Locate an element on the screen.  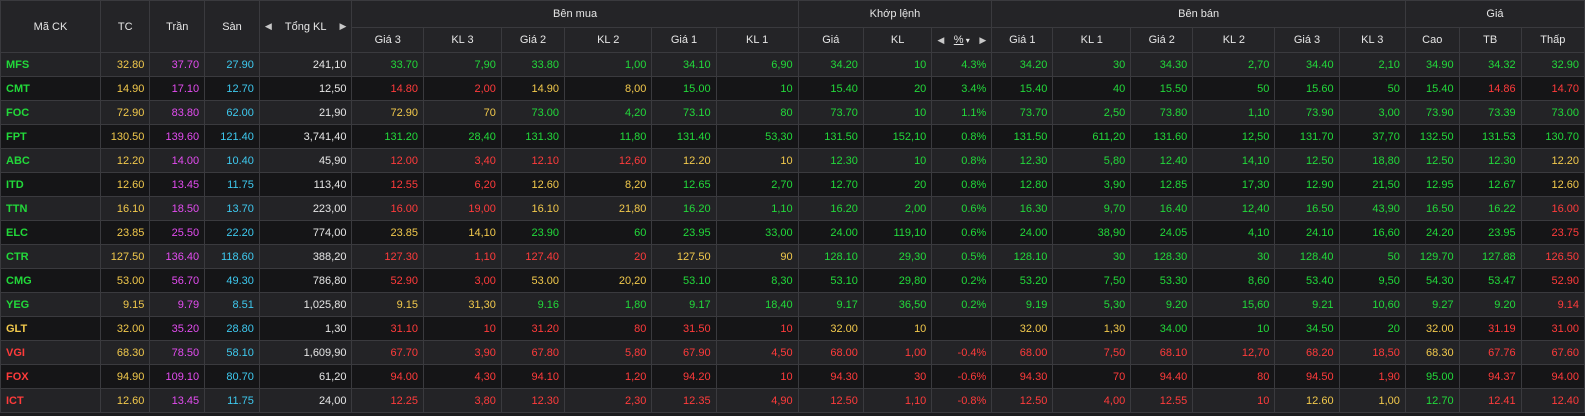
match-cell: 1,00 is located at coordinates (897, 352).